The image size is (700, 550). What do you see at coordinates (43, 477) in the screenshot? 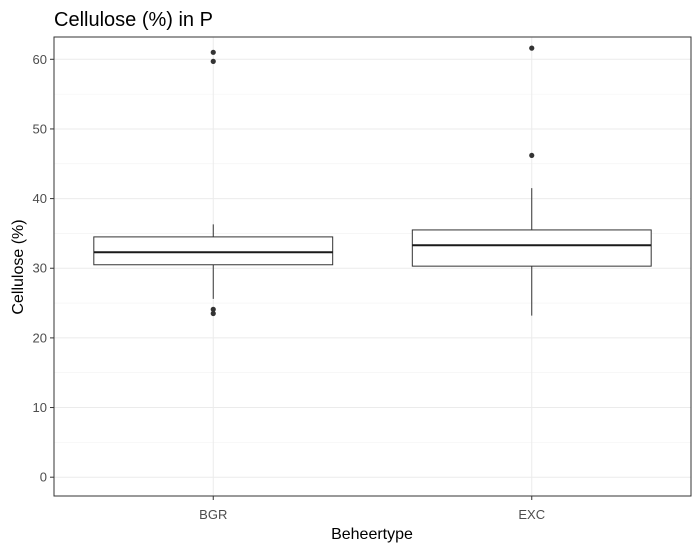
I see `y-tick-label: 0` at bounding box center [43, 477].